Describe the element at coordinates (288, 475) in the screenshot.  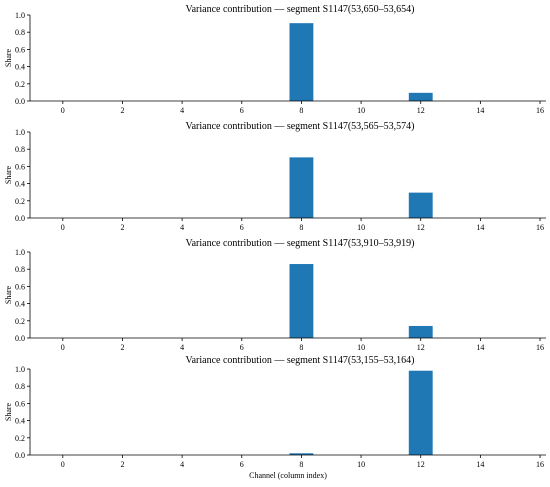
I see `x-axis-label: Channel (column index)` at that location.